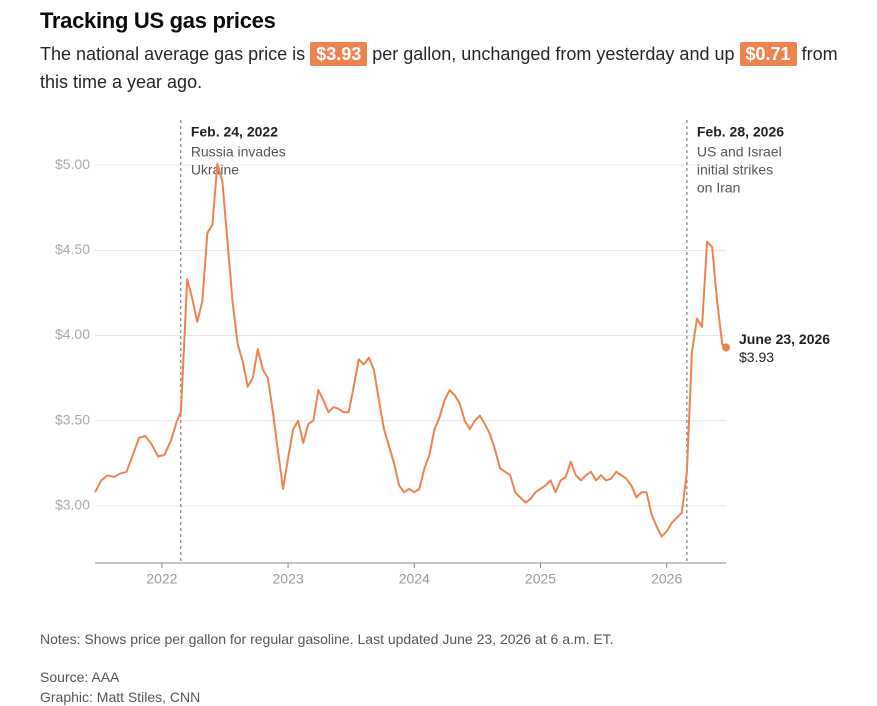 Image resolution: width=877 pixels, height=706 pixels. Describe the element at coordinates (740, 132) in the screenshot. I see `event-date: Feb. 28, 2026` at that location.